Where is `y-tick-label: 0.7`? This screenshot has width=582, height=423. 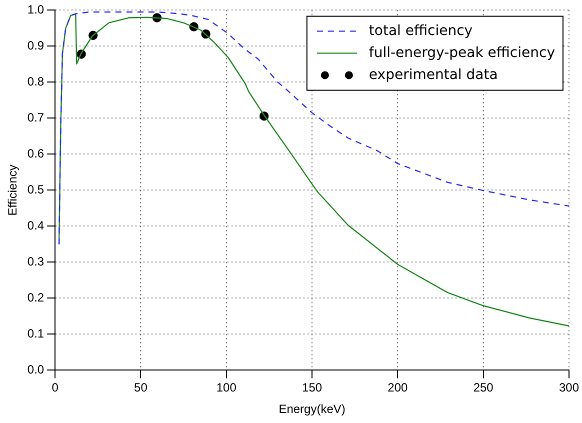 y-tick-label: 0.7 is located at coordinates (35, 117).